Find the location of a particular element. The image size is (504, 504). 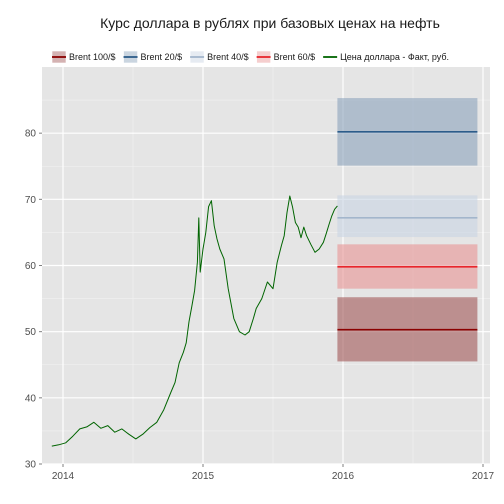

x-tick-label: 2014 is located at coordinates (63, 476).